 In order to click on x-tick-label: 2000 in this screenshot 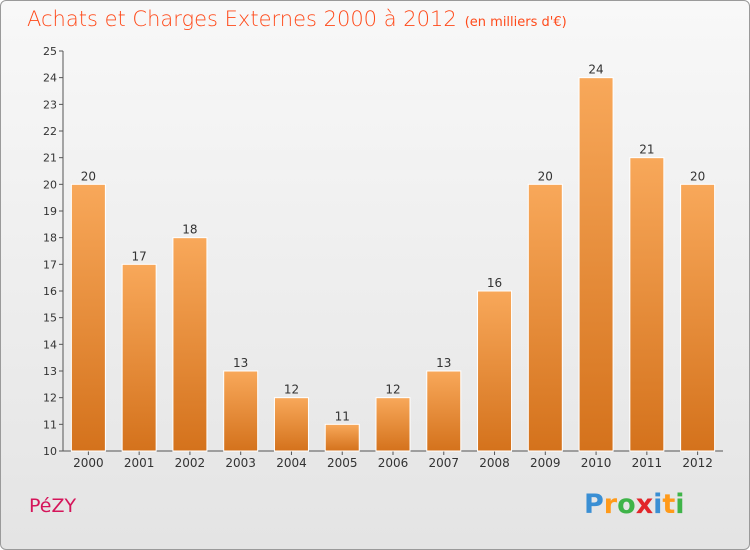, I will do `click(88, 463)`.